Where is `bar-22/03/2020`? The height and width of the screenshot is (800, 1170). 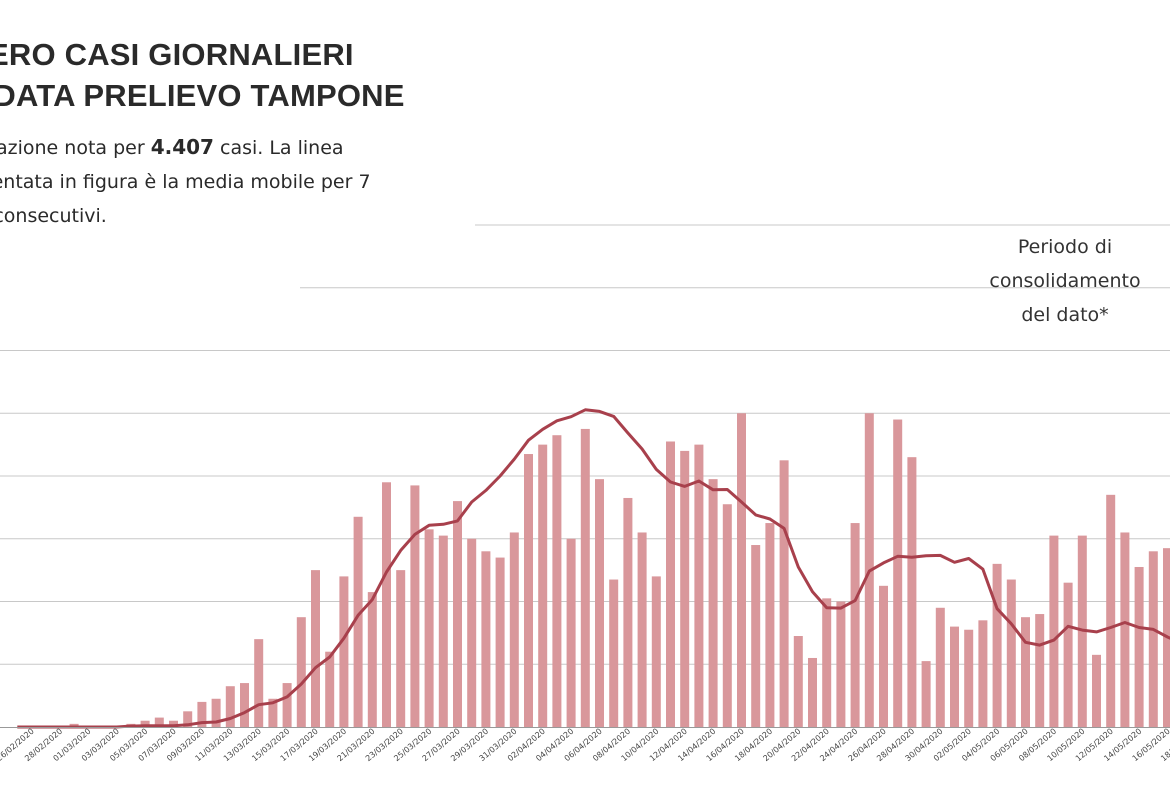
bar-22/03/2020 is located at coordinates (386, 604).